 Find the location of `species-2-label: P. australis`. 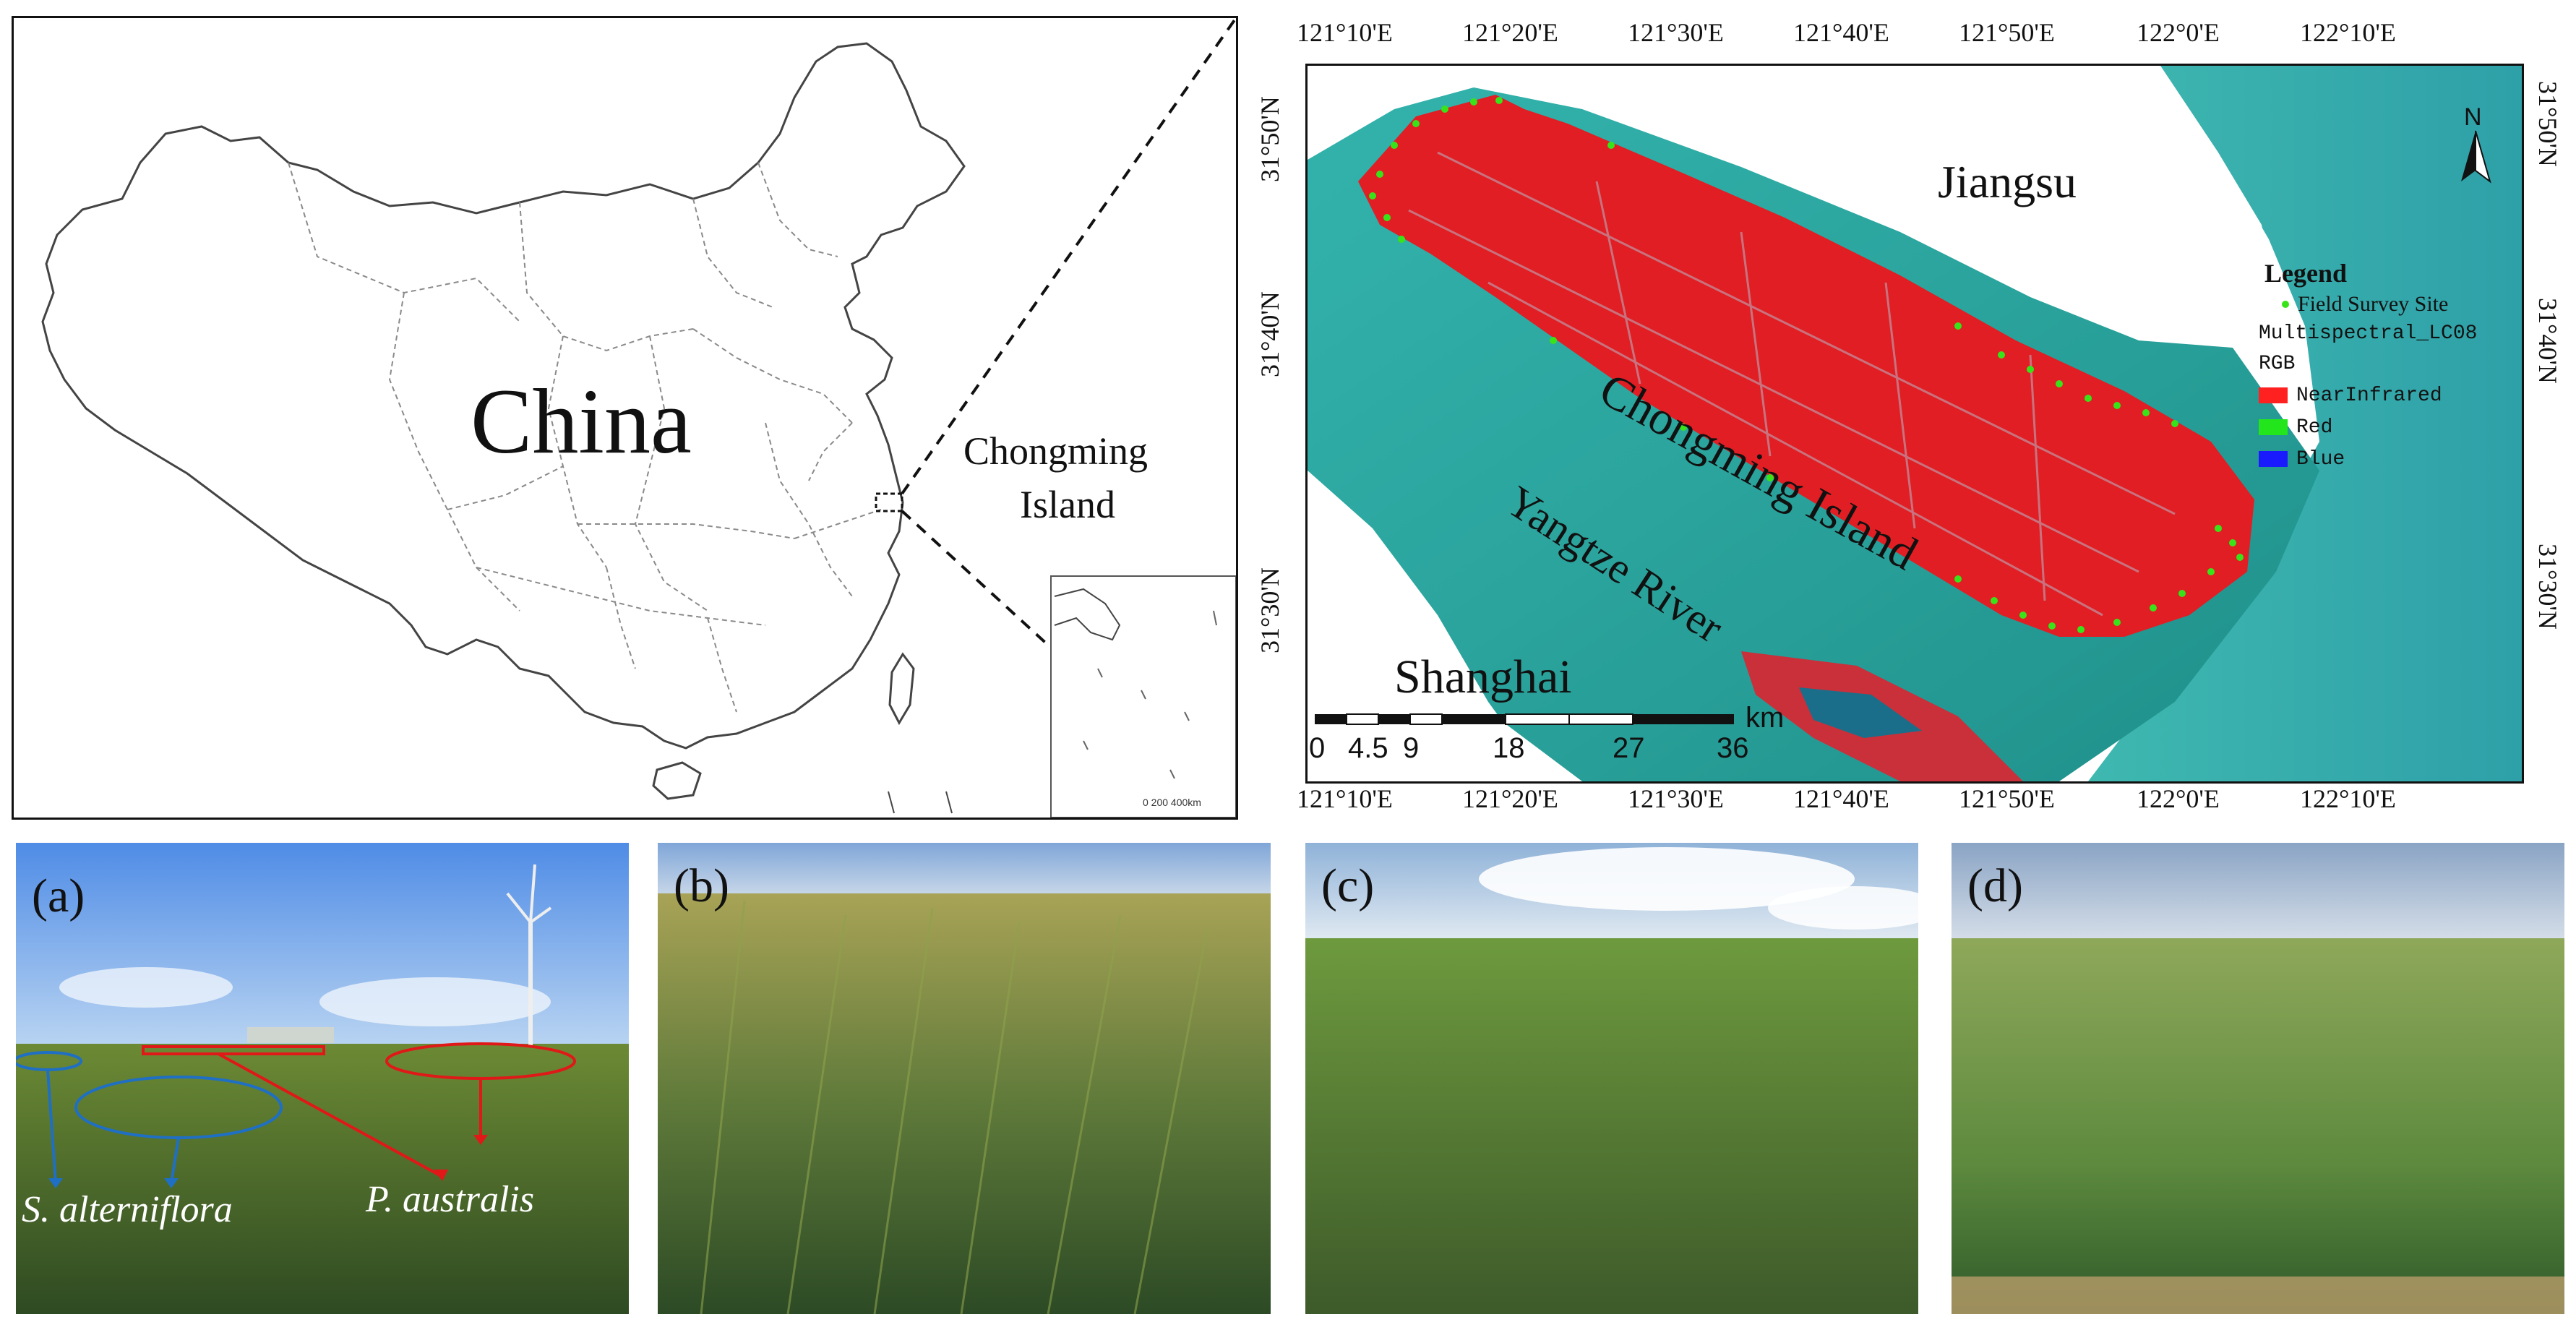

species-2-label: P. australis is located at coordinates (451, 1199).